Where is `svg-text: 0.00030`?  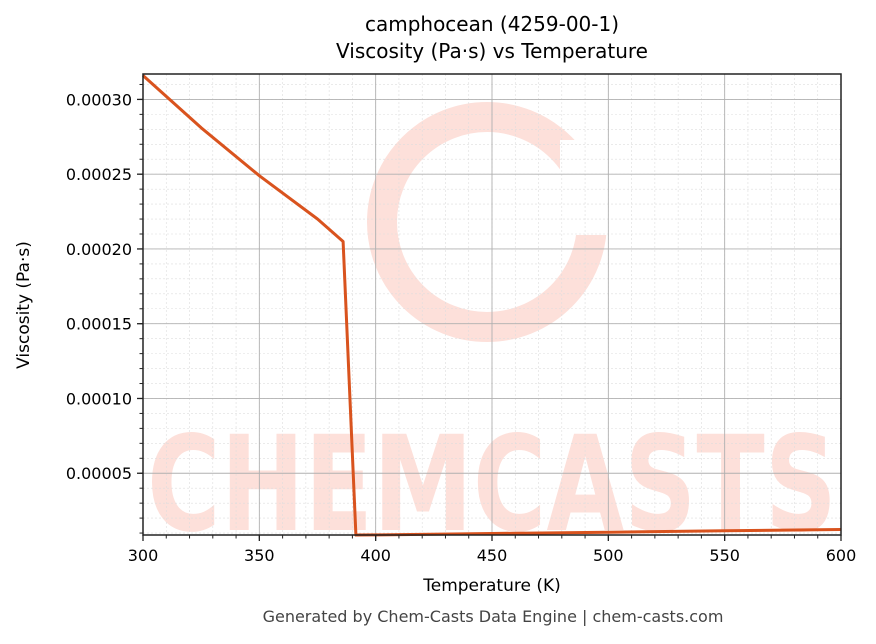
svg-text: 0.00030 is located at coordinates (99, 99).